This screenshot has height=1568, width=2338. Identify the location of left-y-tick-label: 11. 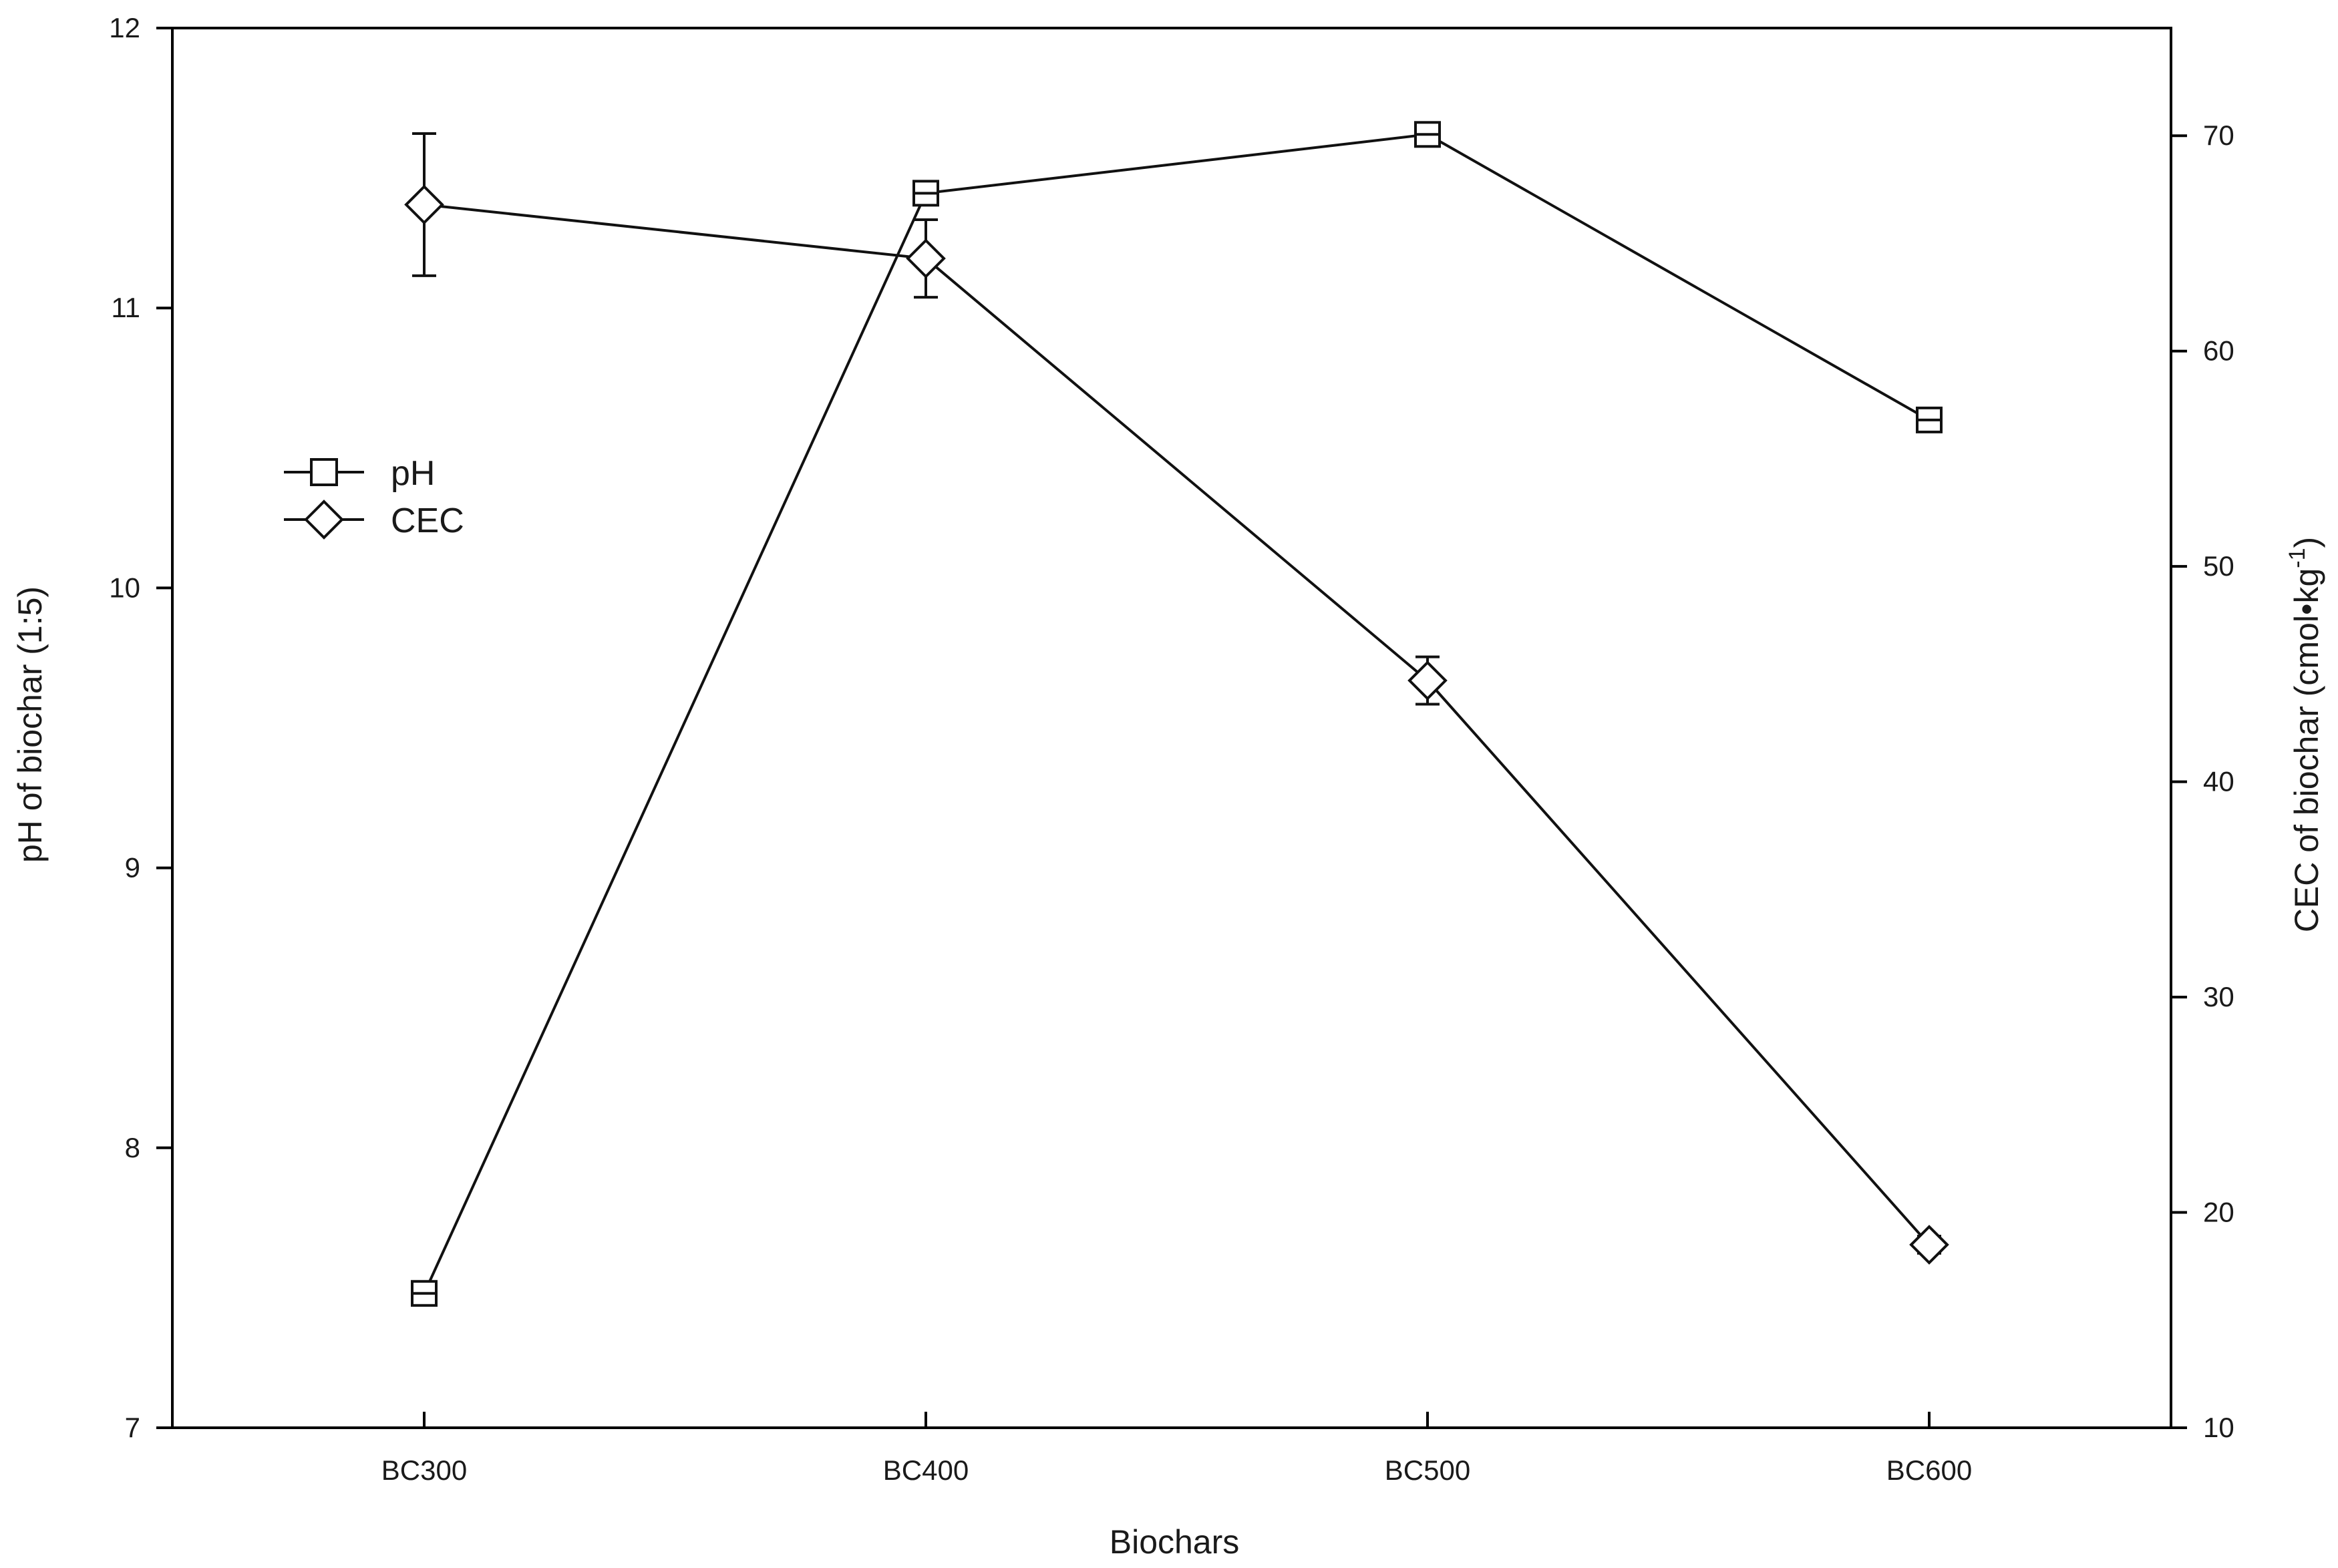
(125, 307).